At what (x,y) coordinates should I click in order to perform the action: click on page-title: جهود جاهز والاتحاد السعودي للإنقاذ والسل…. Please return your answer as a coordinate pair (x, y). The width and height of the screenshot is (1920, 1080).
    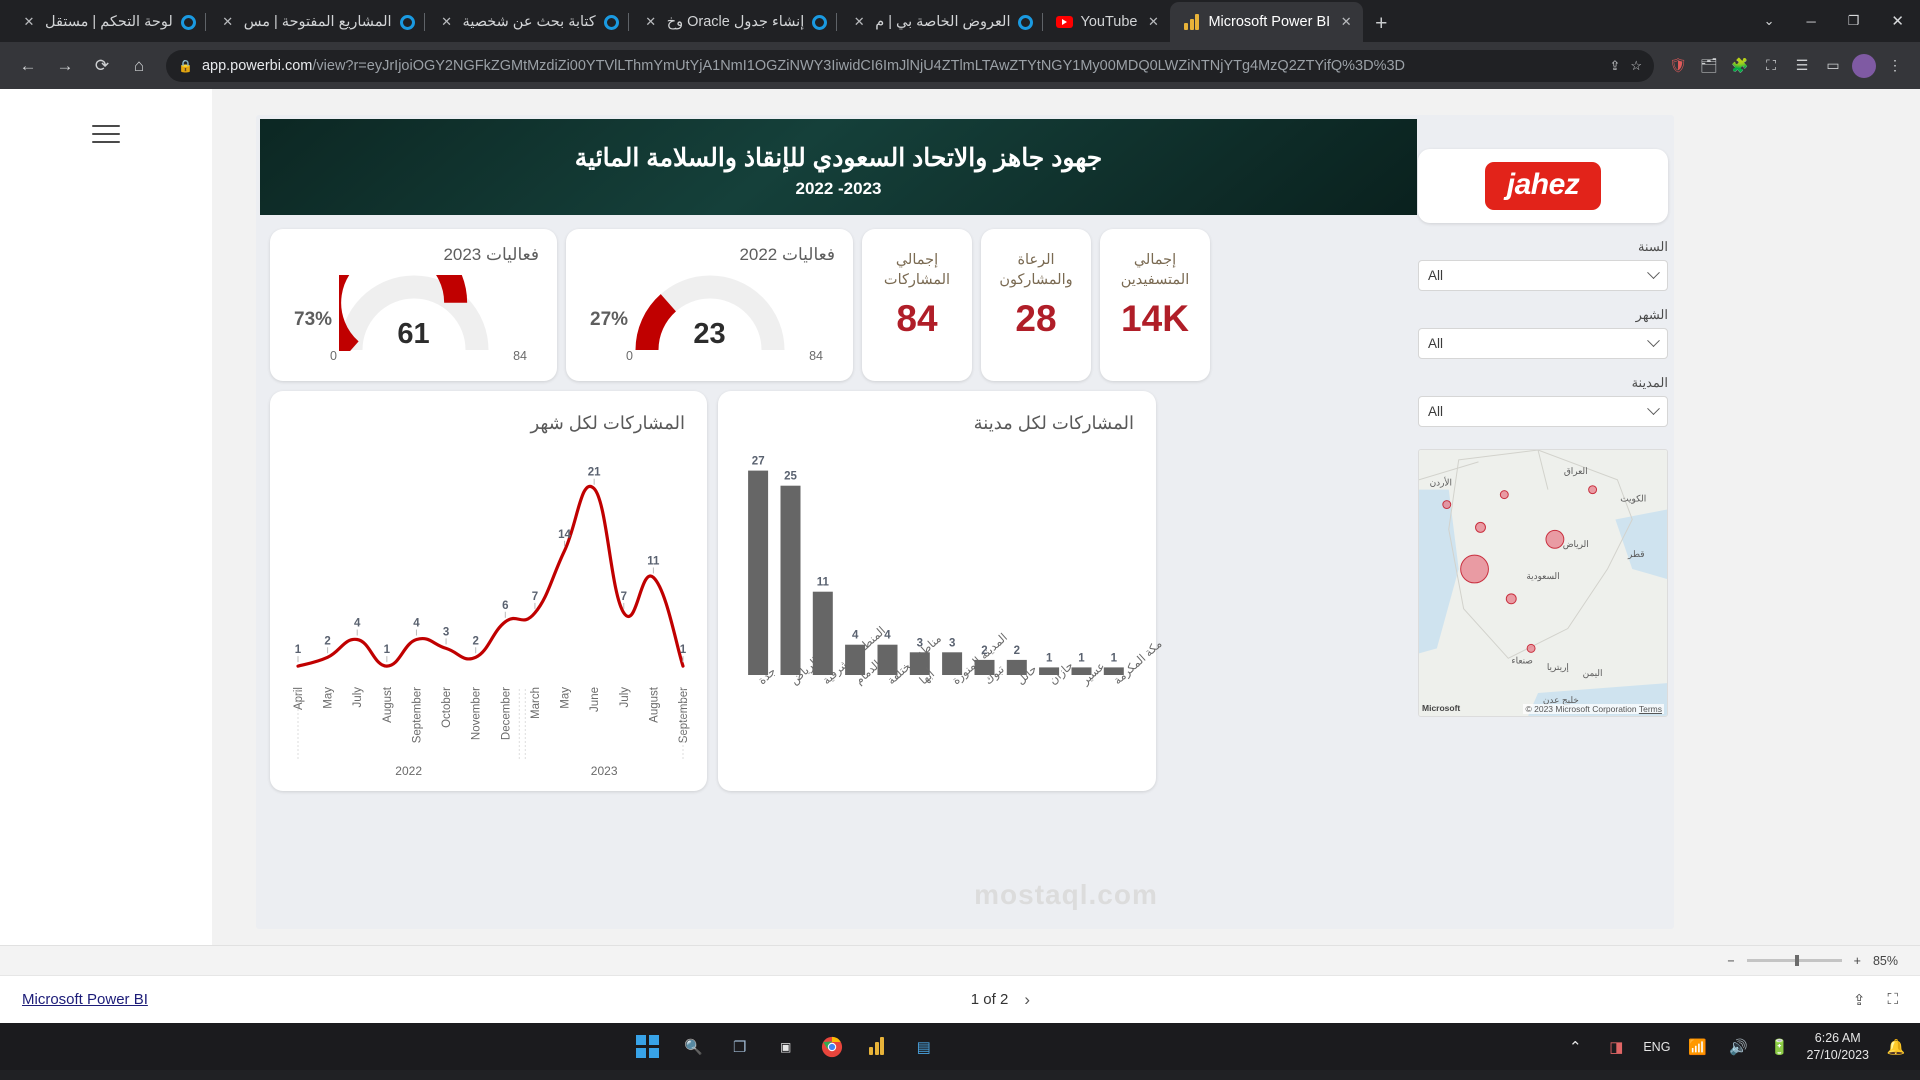
    Looking at the image, I should click on (838, 158).